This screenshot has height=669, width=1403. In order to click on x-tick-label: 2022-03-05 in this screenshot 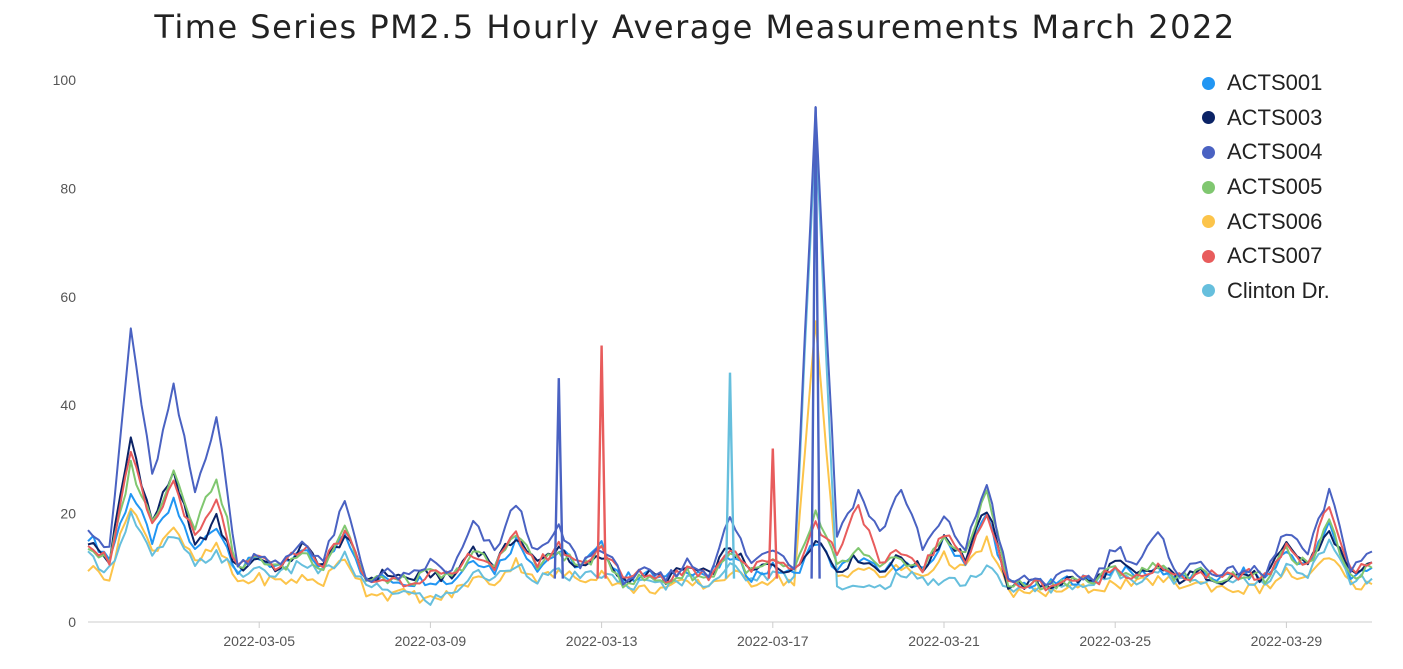, I will do `click(259, 641)`.